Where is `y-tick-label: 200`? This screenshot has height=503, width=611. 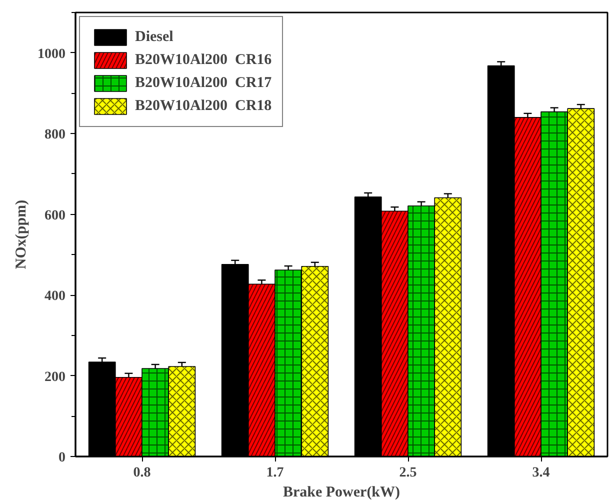
y-tick-label: 200 is located at coordinates (55, 377).